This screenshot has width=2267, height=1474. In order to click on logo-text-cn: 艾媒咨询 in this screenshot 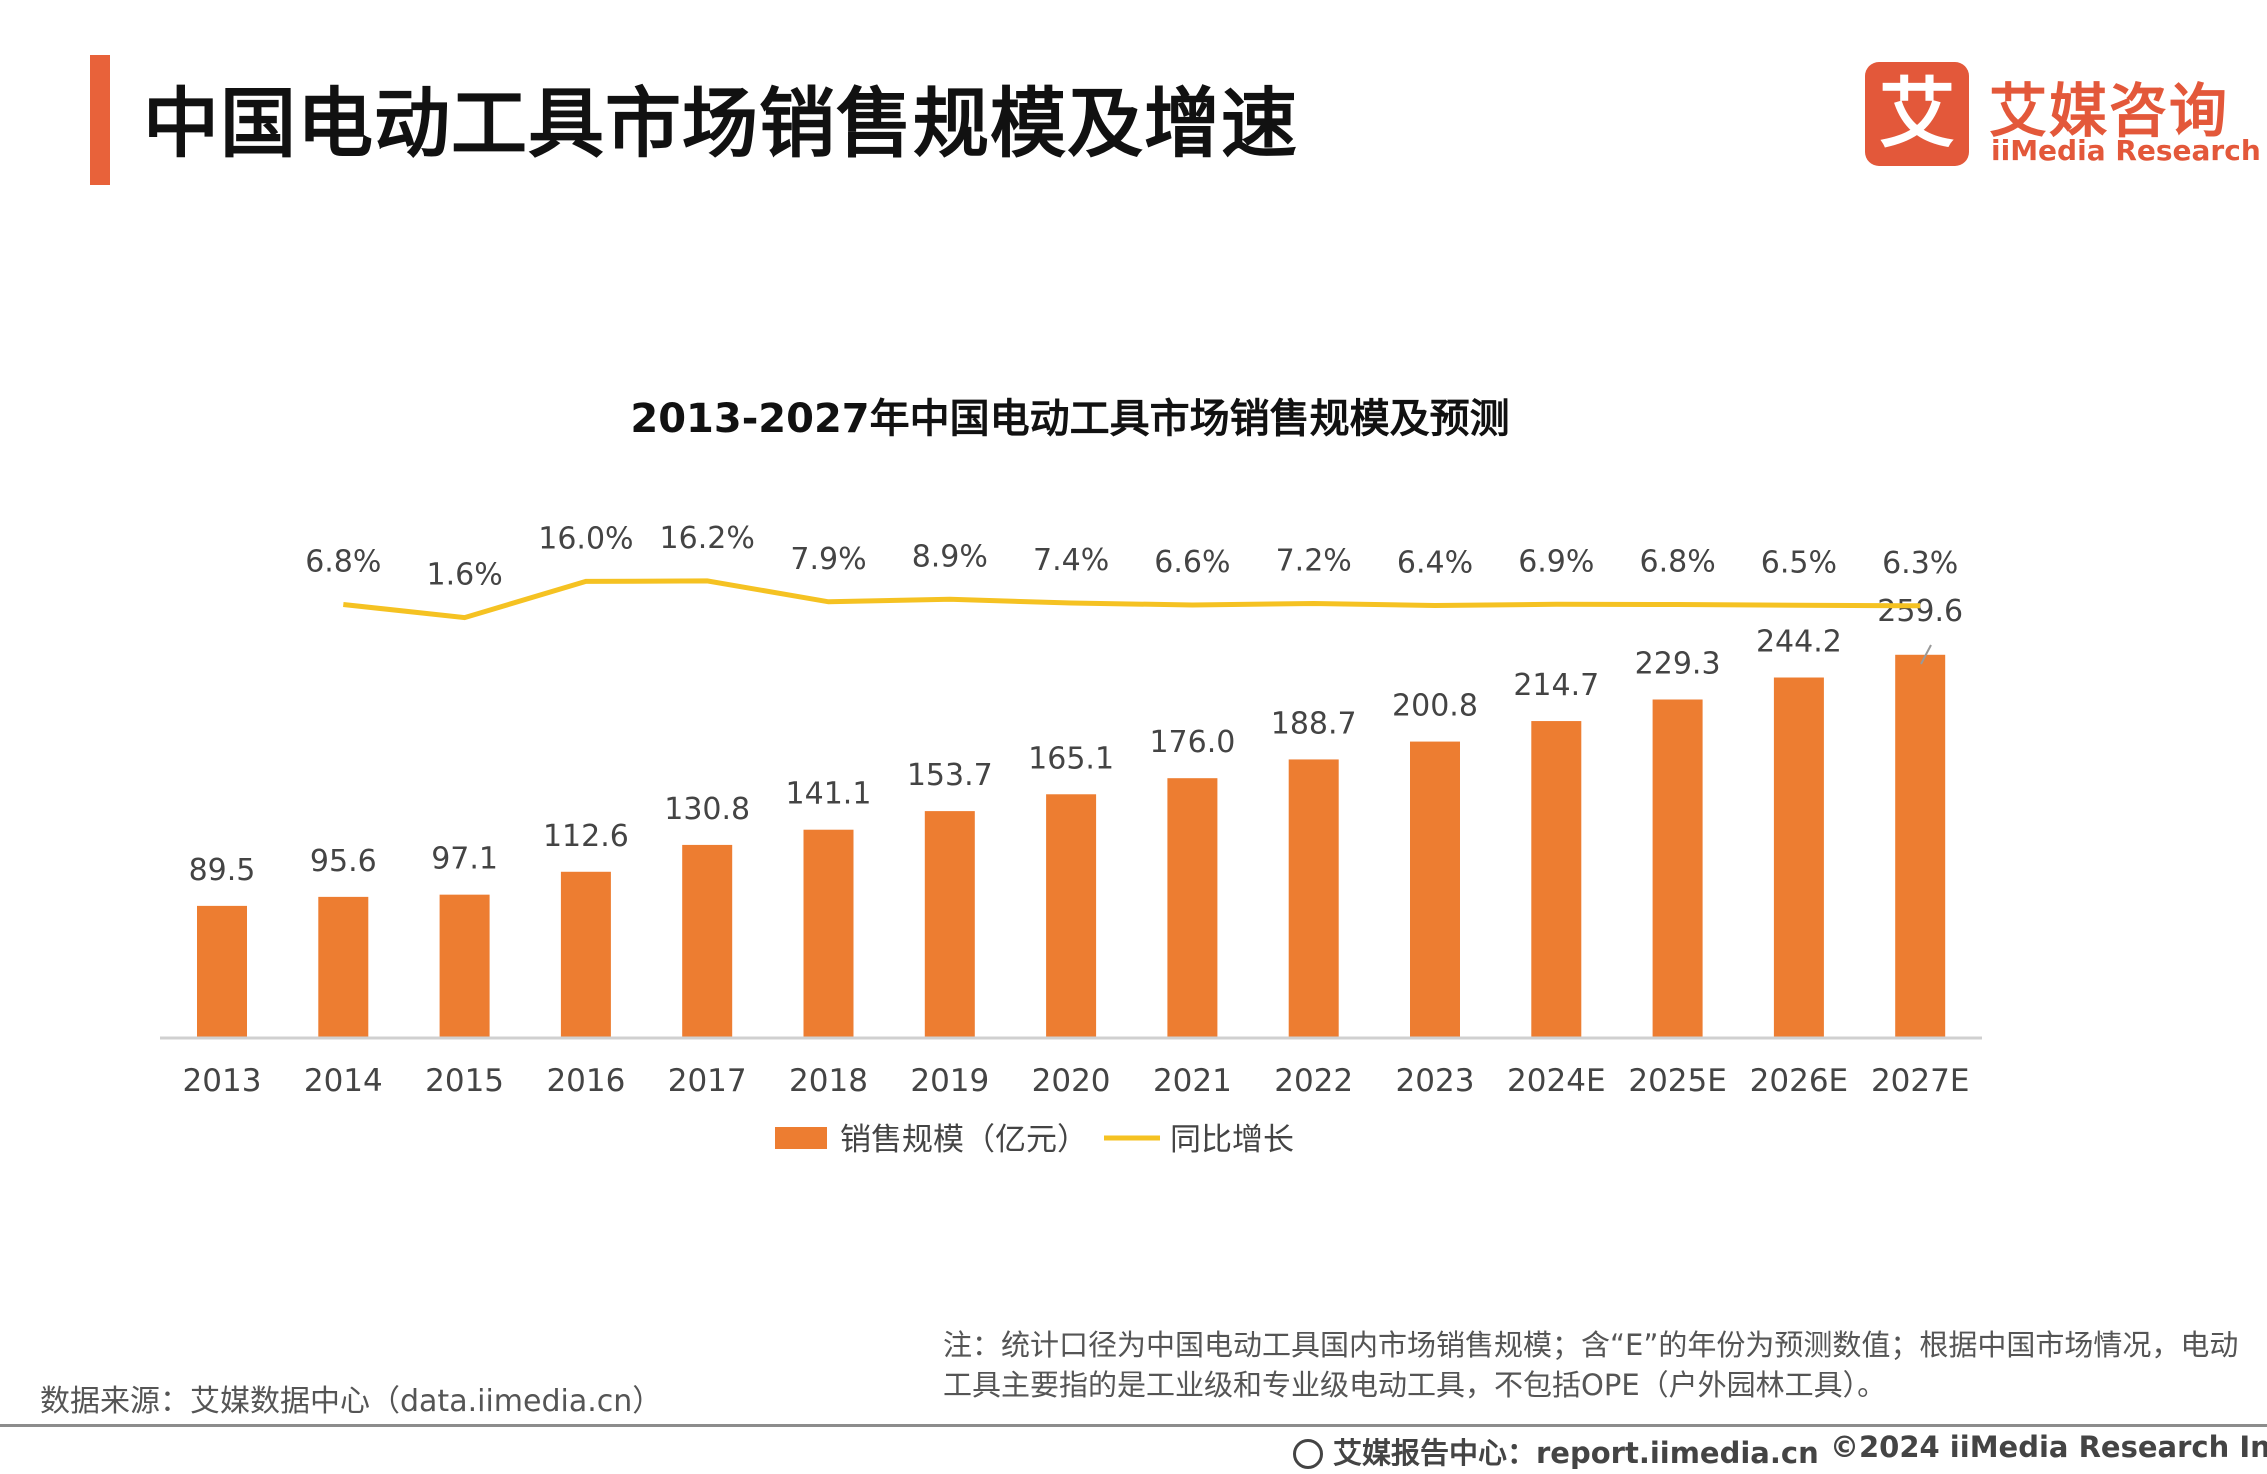, I will do `click(2109, 111)`.